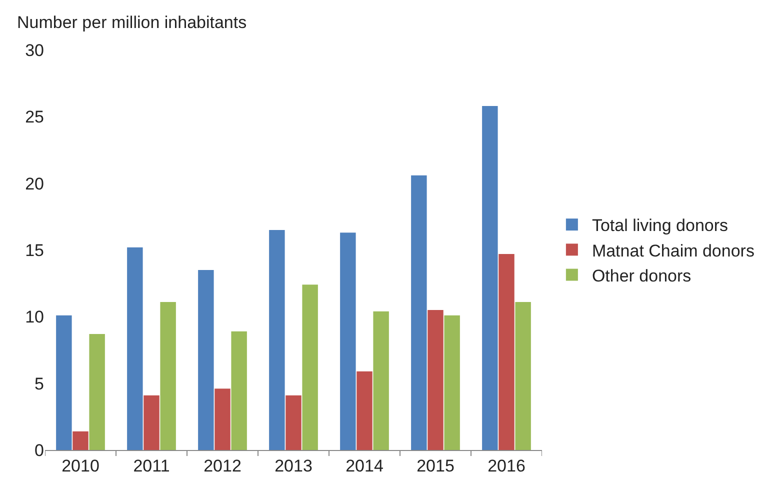 This screenshot has width=772, height=490. Describe the element at coordinates (507, 466) in the screenshot. I see `x-tick-label: 2016` at that location.